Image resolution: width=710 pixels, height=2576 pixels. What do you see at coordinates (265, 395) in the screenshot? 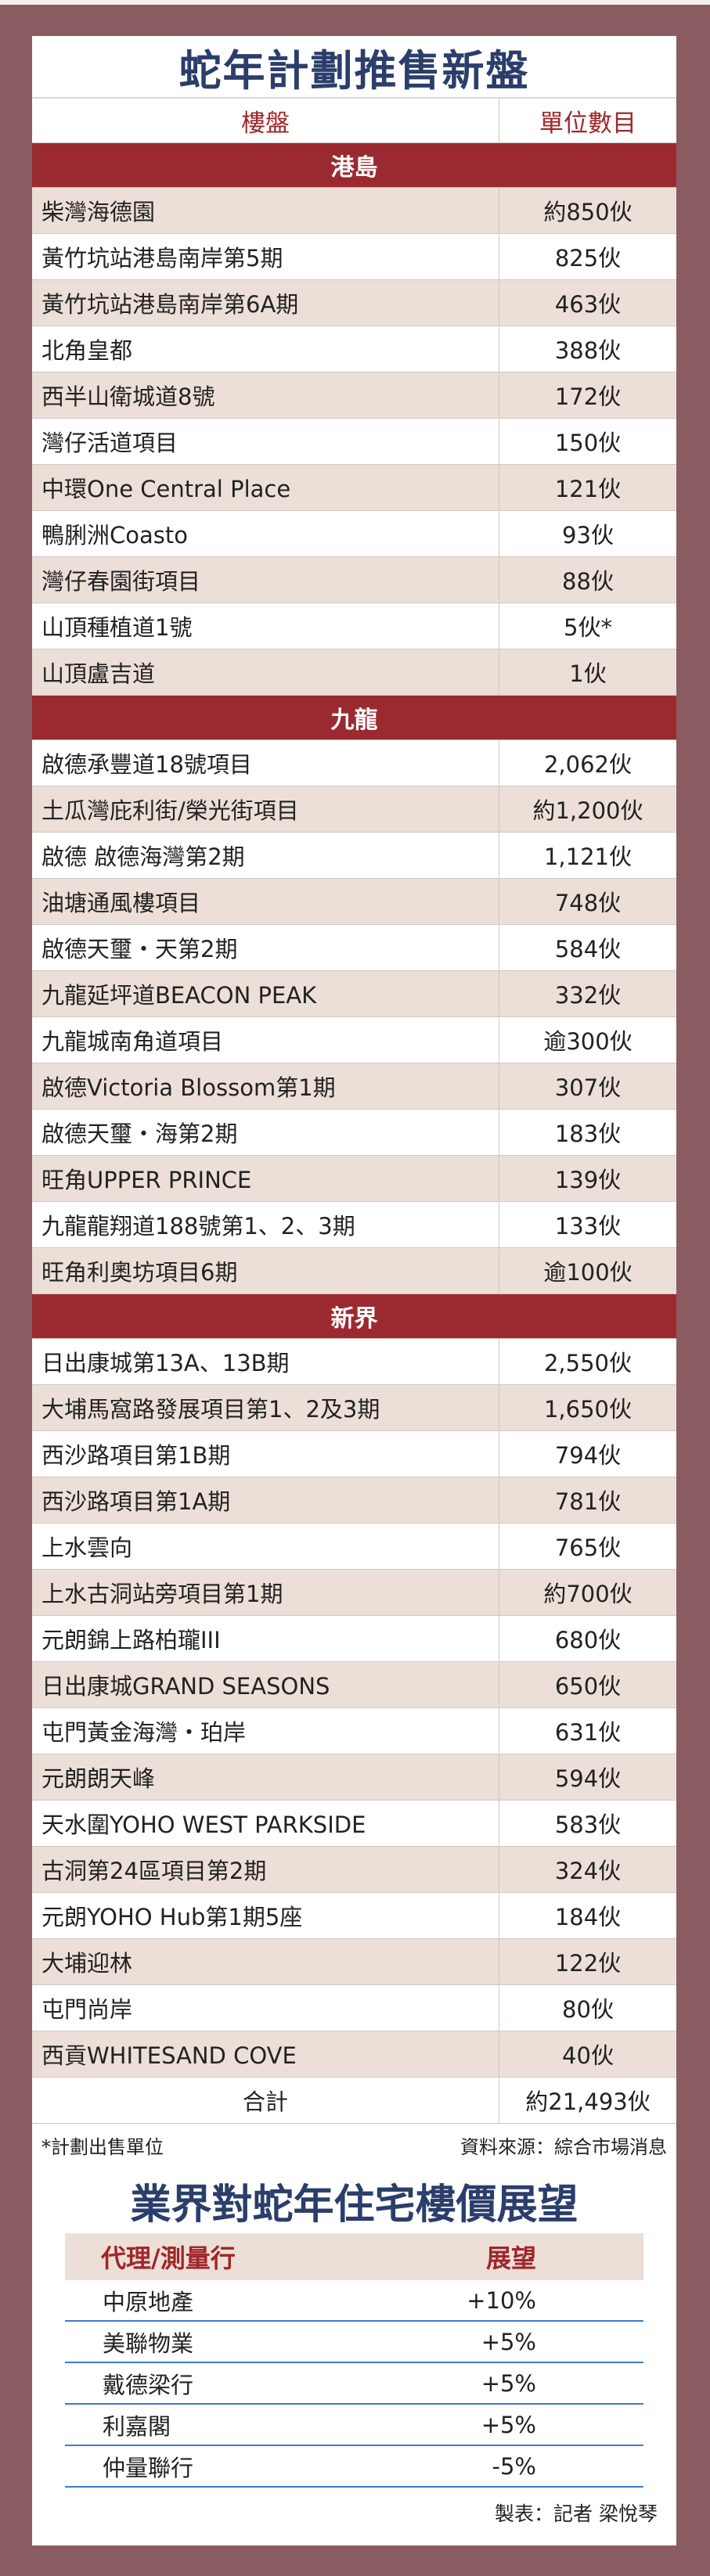
I see `property-name: 西半山衛城道8號` at bounding box center [265, 395].